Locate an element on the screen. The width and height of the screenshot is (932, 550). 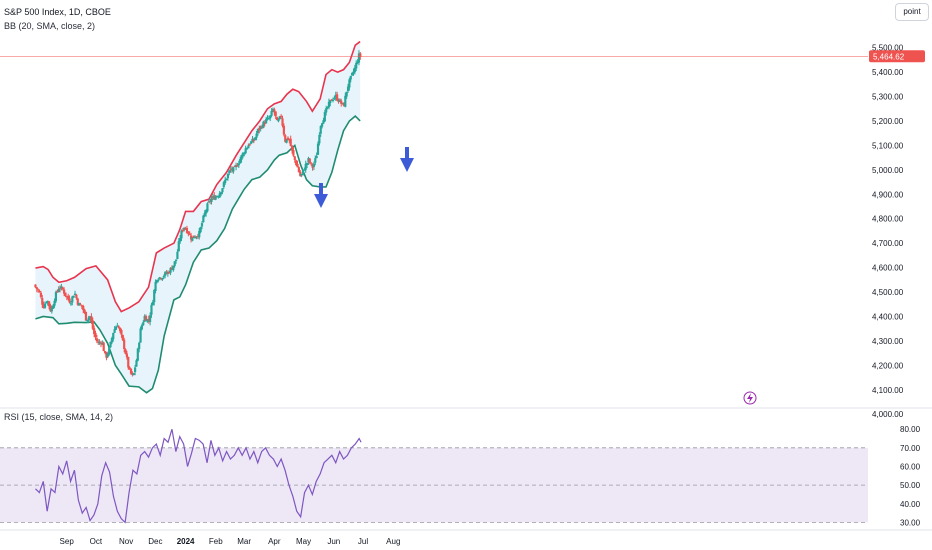
last-price-tag-bg is located at coordinates (897, 56).